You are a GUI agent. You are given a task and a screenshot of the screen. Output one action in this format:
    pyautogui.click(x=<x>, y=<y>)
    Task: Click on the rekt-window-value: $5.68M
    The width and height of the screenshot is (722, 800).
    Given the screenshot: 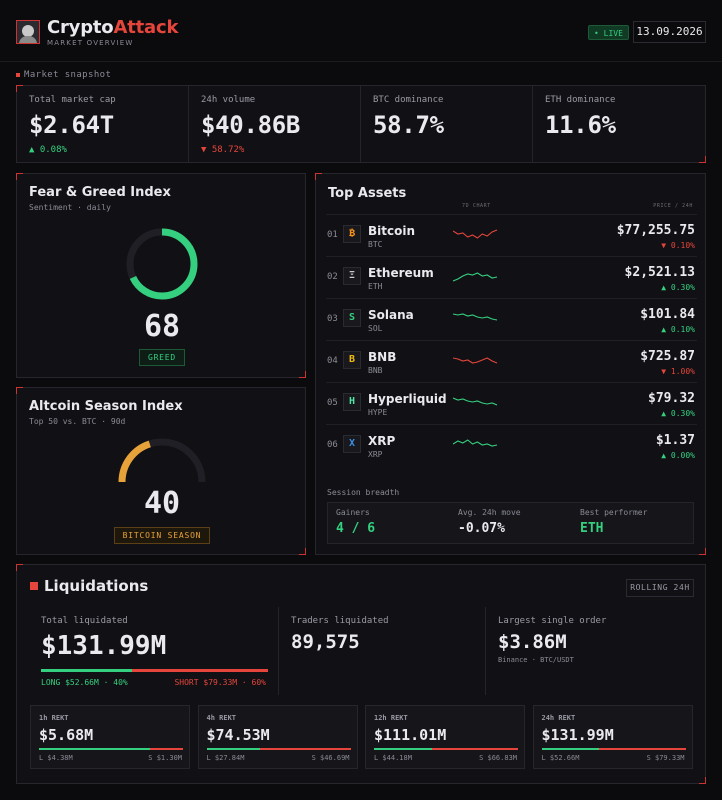 What is the action you would take?
    pyautogui.click(x=66, y=735)
    